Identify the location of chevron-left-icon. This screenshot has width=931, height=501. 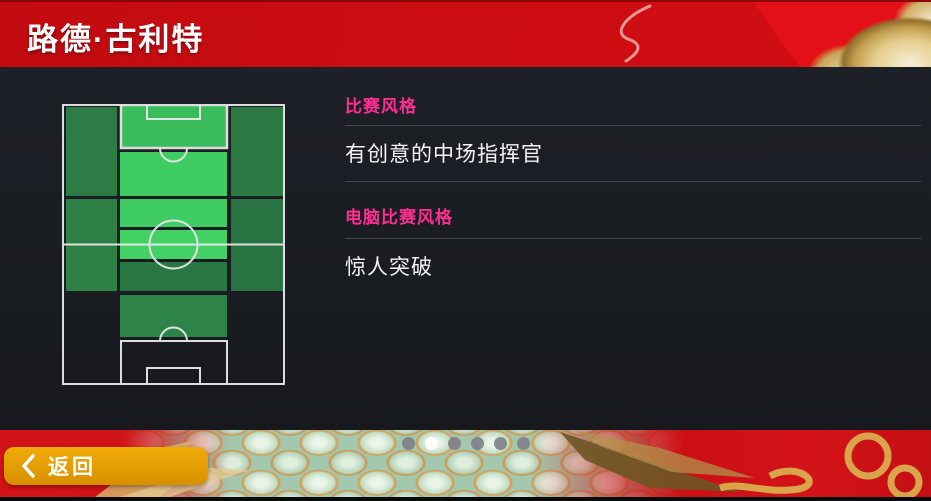
(28, 466).